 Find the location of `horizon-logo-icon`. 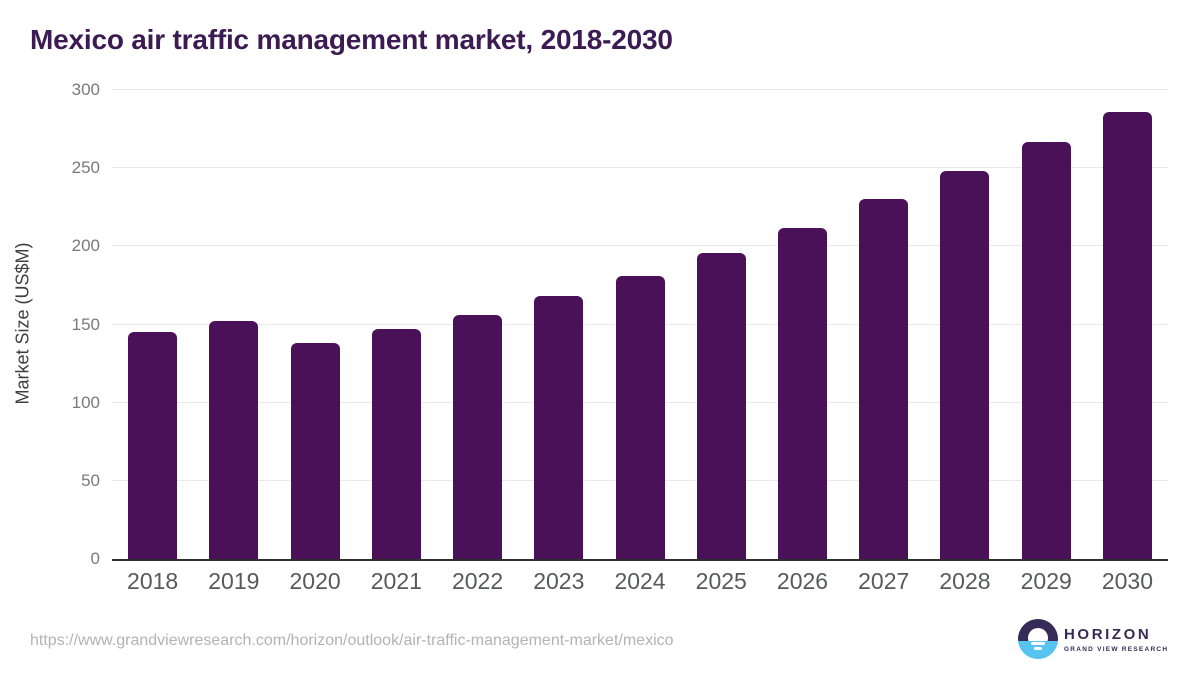

horizon-logo-icon is located at coordinates (1038, 639).